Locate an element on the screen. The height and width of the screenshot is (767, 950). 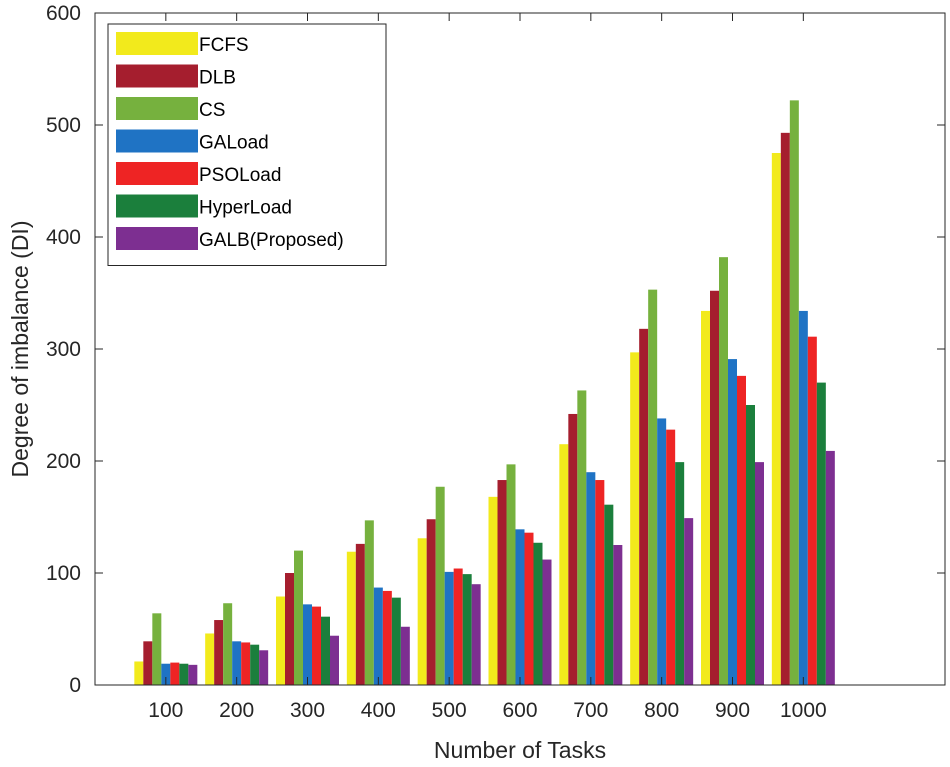
legend-swatch-dlb is located at coordinates (157, 76).